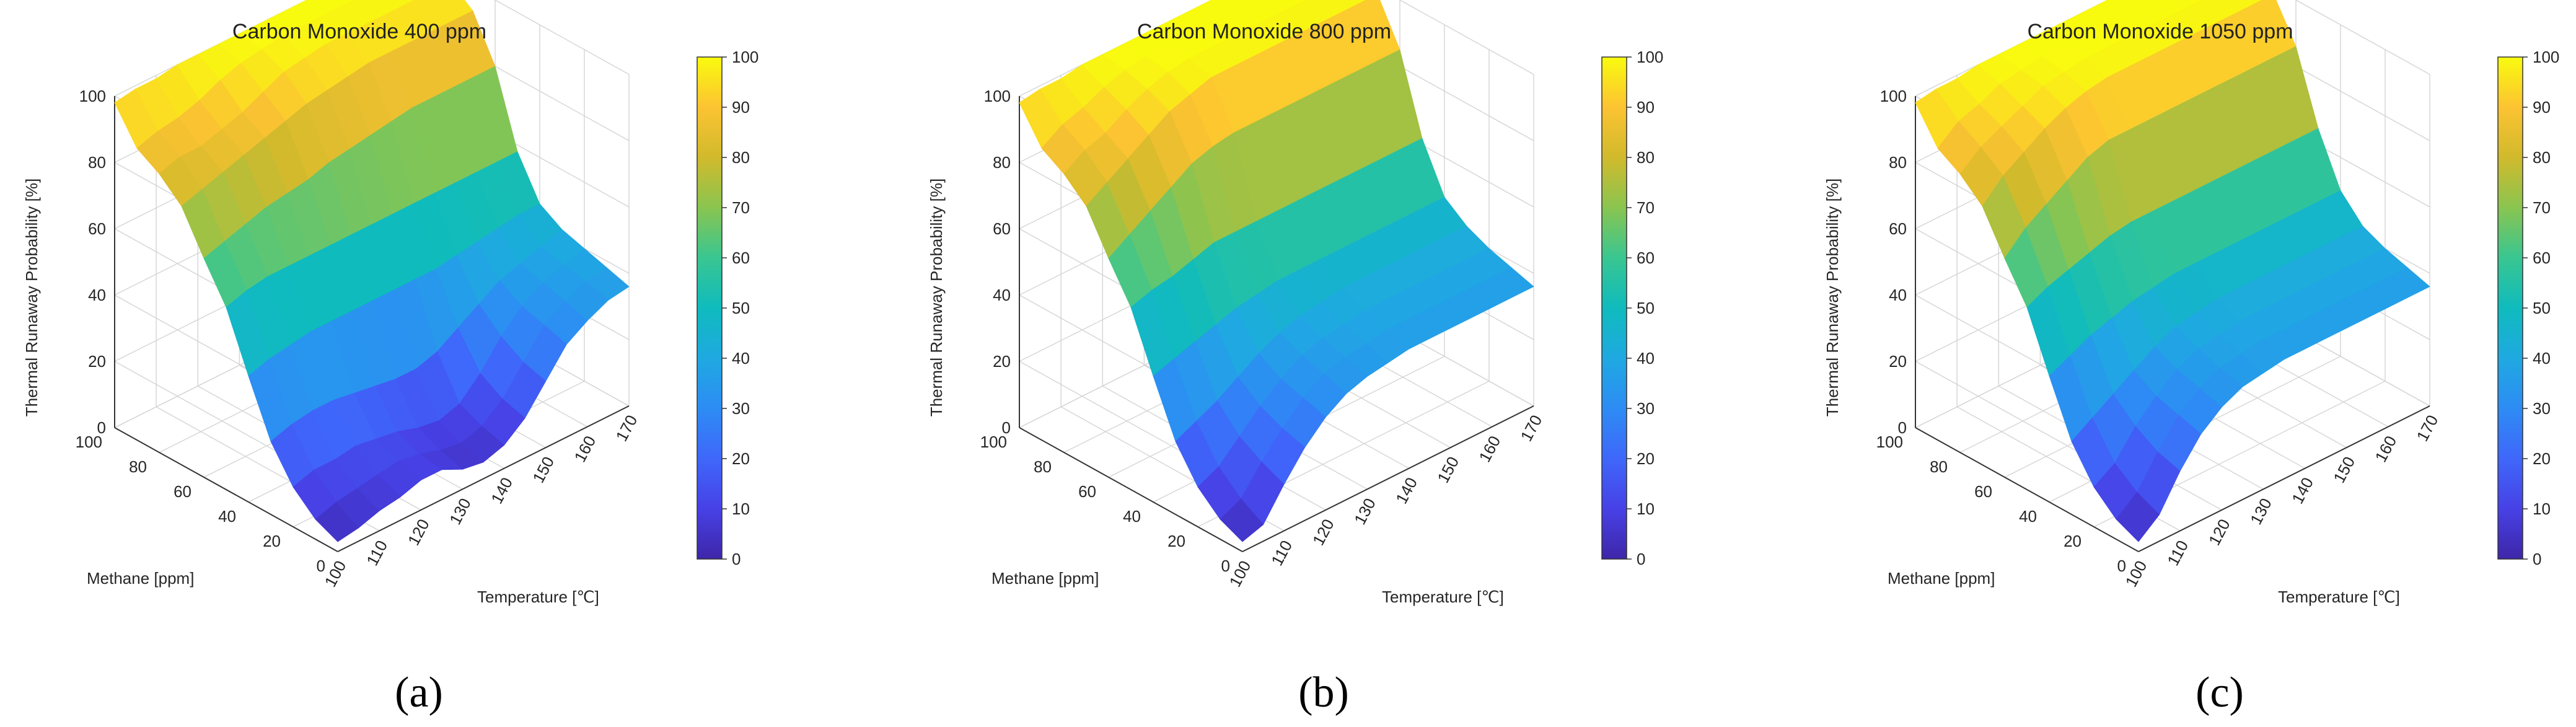  Describe the element at coordinates (1641, 559) in the screenshot. I see `colorbar-tick-label: 0` at that location.